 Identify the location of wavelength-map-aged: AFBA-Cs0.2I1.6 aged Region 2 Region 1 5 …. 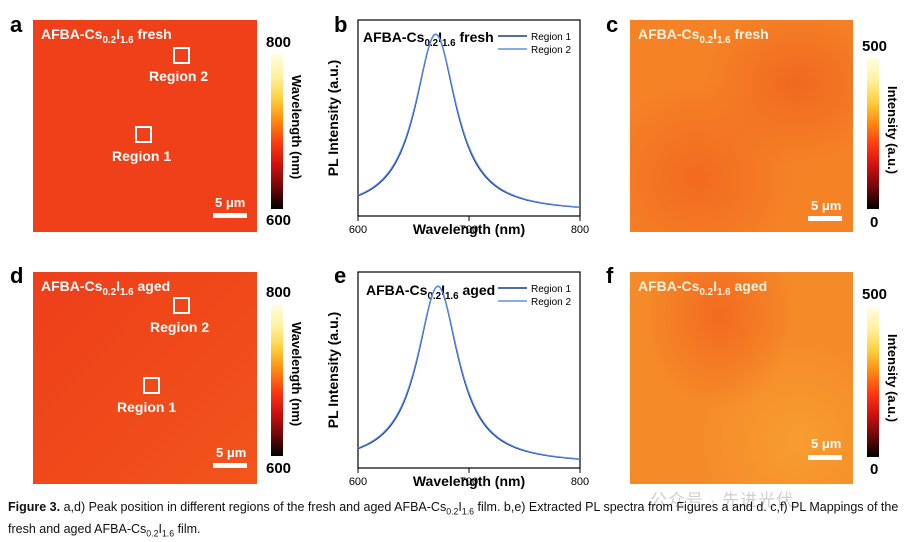
(145, 378).